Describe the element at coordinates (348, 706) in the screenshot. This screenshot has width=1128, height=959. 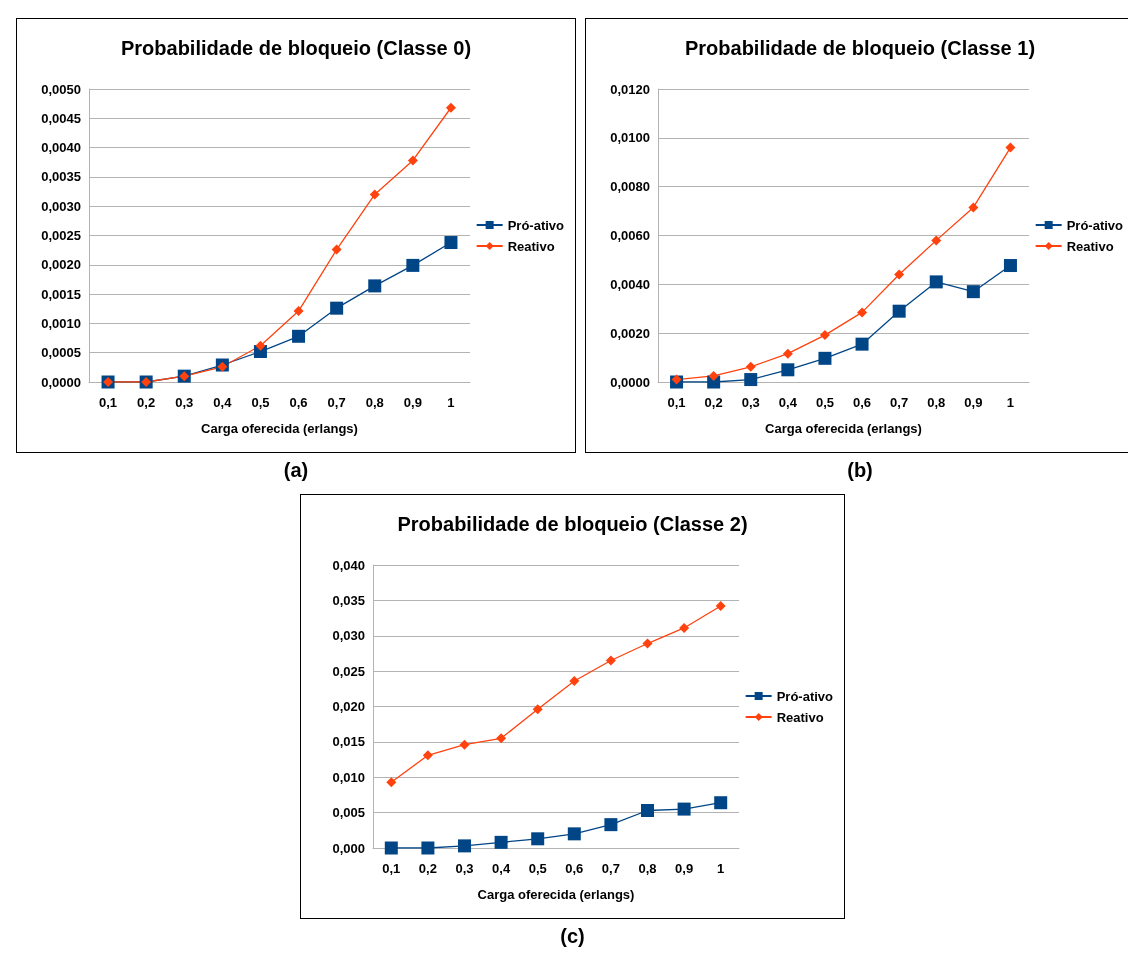
I see `y-tick-label: 0,020` at that location.